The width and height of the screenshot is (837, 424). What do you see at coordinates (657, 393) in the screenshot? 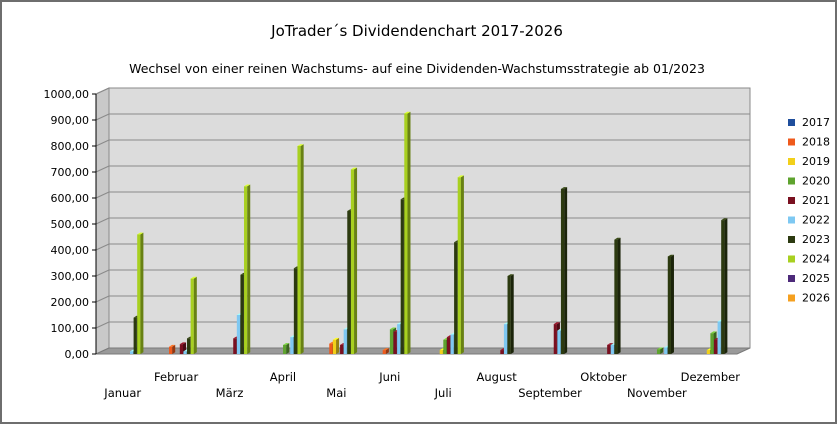
I see `category-label: November` at bounding box center [657, 393].